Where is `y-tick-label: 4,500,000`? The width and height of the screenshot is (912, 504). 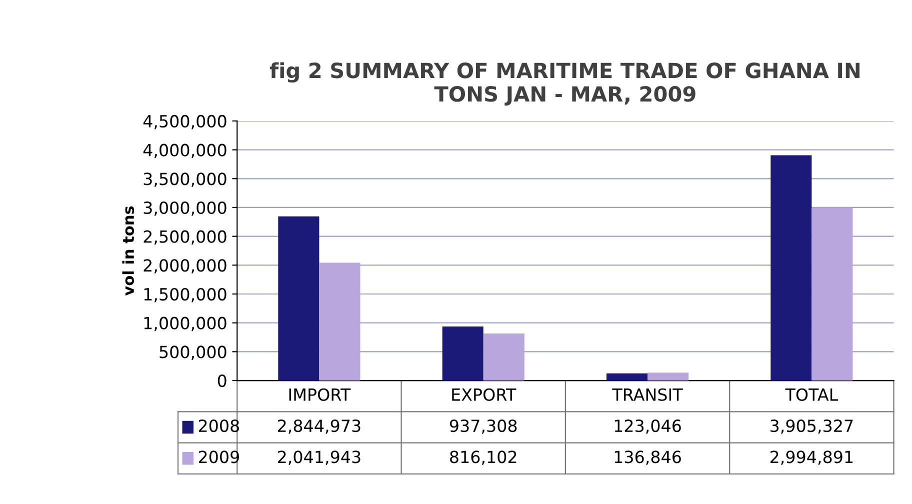
y-tick-label: 4,500,000 is located at coordinates (184, 122).